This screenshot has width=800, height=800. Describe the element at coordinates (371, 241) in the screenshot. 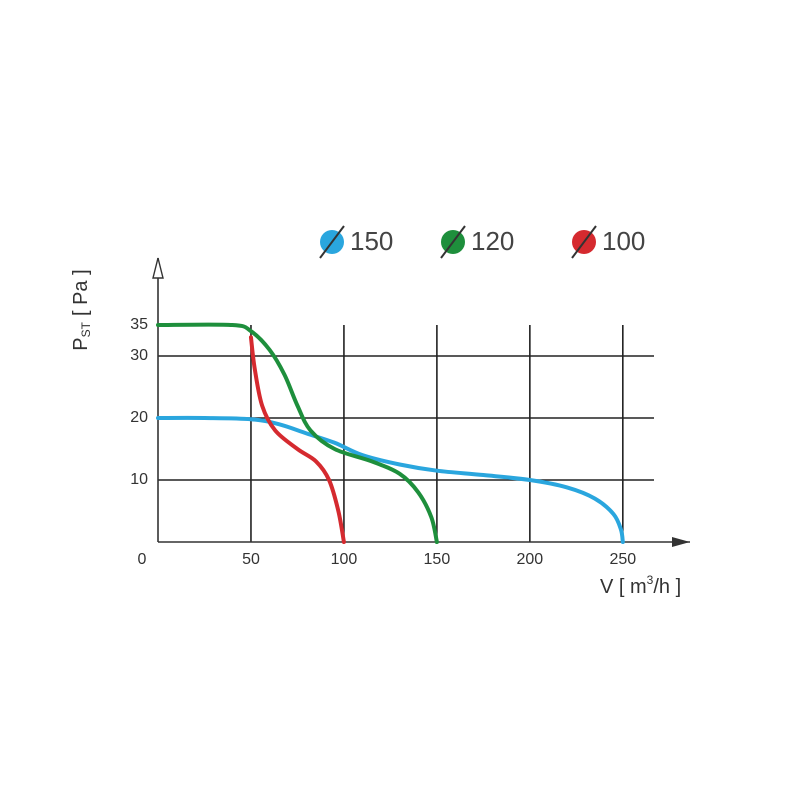

I see `legend-label: 150` at that location.